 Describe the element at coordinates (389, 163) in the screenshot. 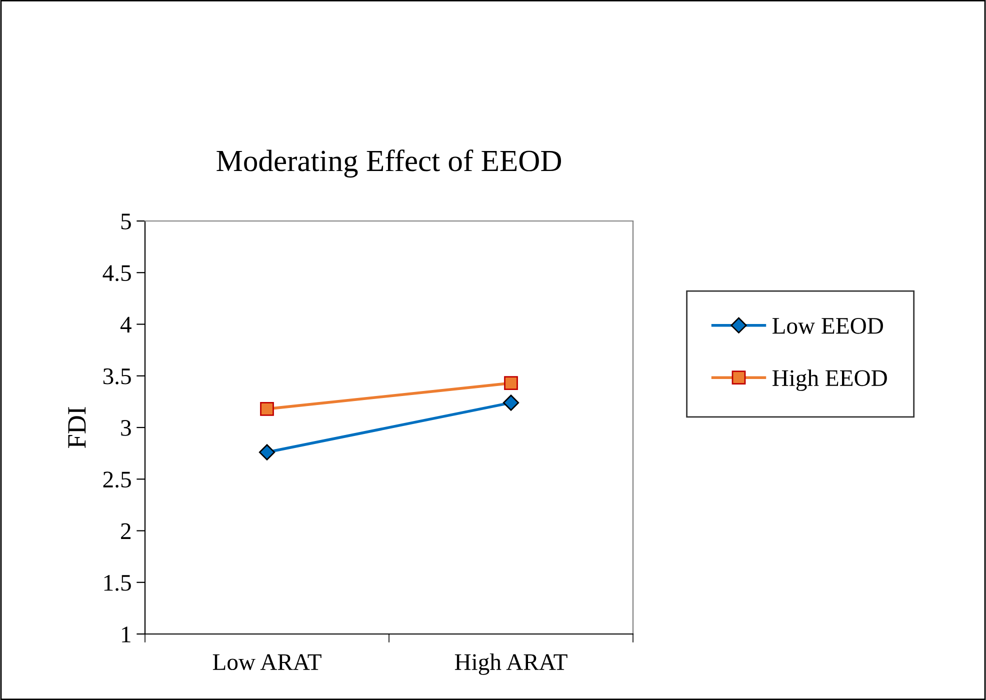

I see `chart-title: Moderating Effect of EEOD` at that location.